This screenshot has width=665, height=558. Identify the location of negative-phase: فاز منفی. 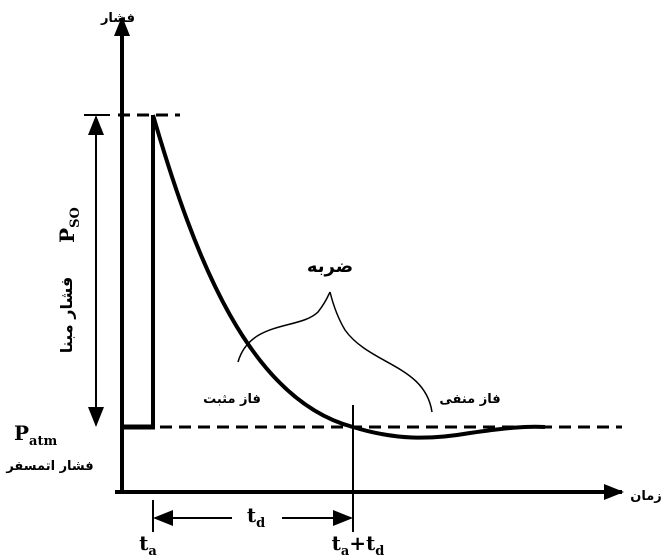
(469, 399).